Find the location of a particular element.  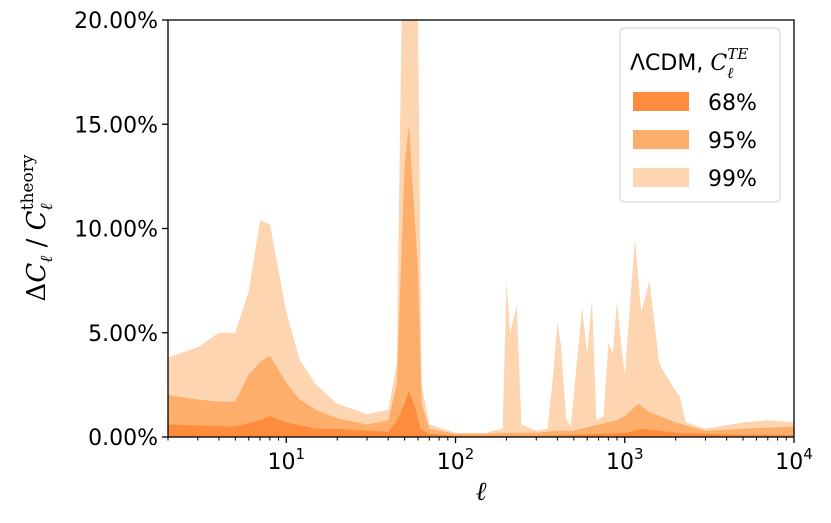

y-axis-label-text: ΔCℓ / Cℓtheory is located at coordinates (37, 227).